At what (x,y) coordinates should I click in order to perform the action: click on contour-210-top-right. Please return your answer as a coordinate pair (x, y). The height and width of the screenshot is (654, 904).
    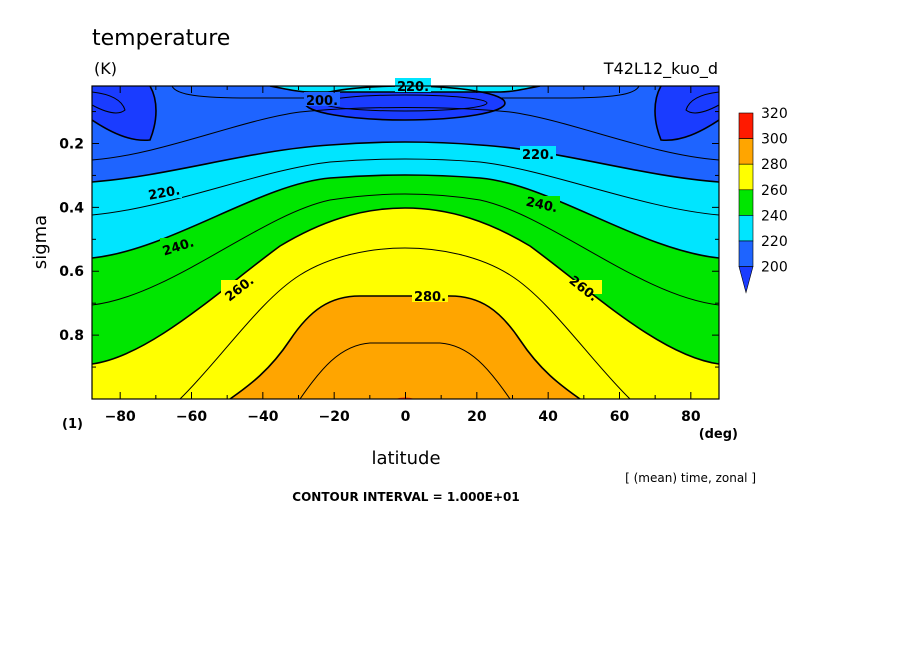
    Looking at the image, I should click on (570, 92).